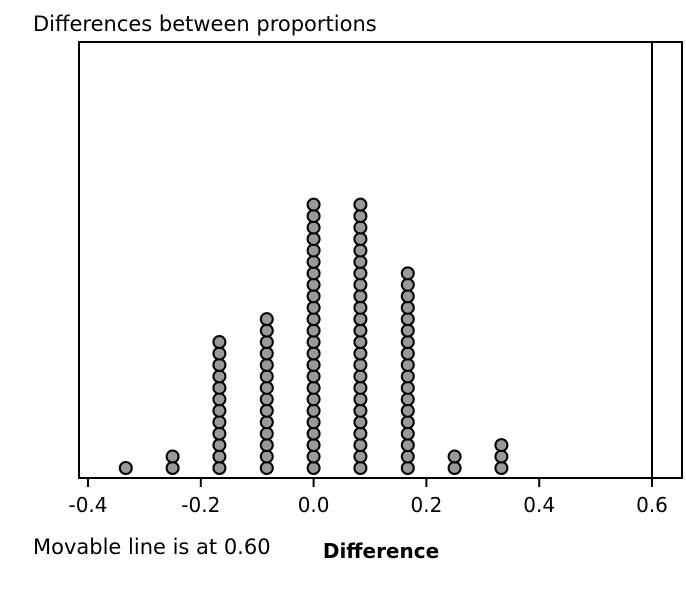 The image size is (686, 591). I want to click on x-axis-title: Difference, so click(381, 551).